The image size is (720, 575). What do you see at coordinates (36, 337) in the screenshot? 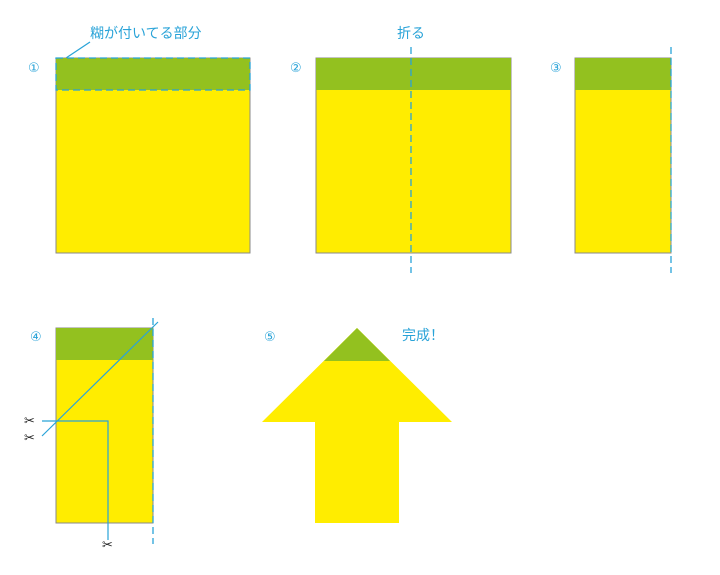
I see `step-4-number: ④` at bounding box center [36, 337].